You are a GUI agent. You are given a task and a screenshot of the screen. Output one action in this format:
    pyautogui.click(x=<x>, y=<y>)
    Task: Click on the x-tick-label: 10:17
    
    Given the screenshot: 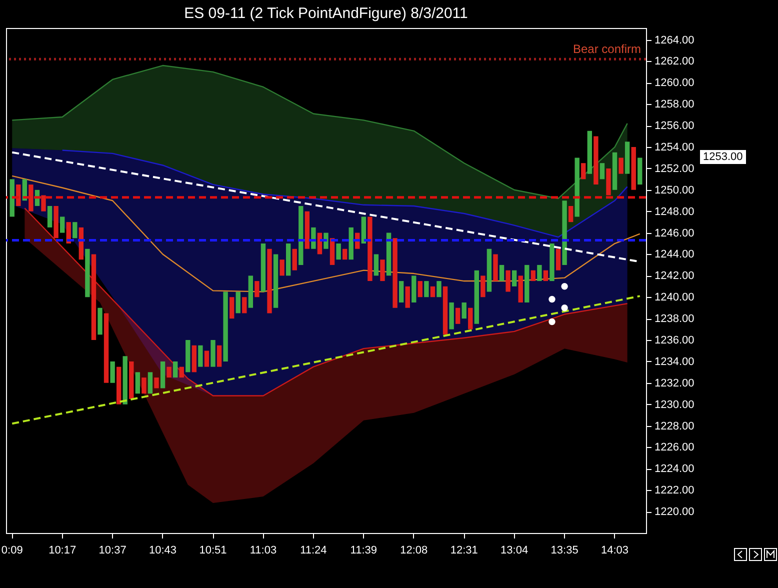 What is the action you would take?
    pyautogui.click(x=62, y=550)
    